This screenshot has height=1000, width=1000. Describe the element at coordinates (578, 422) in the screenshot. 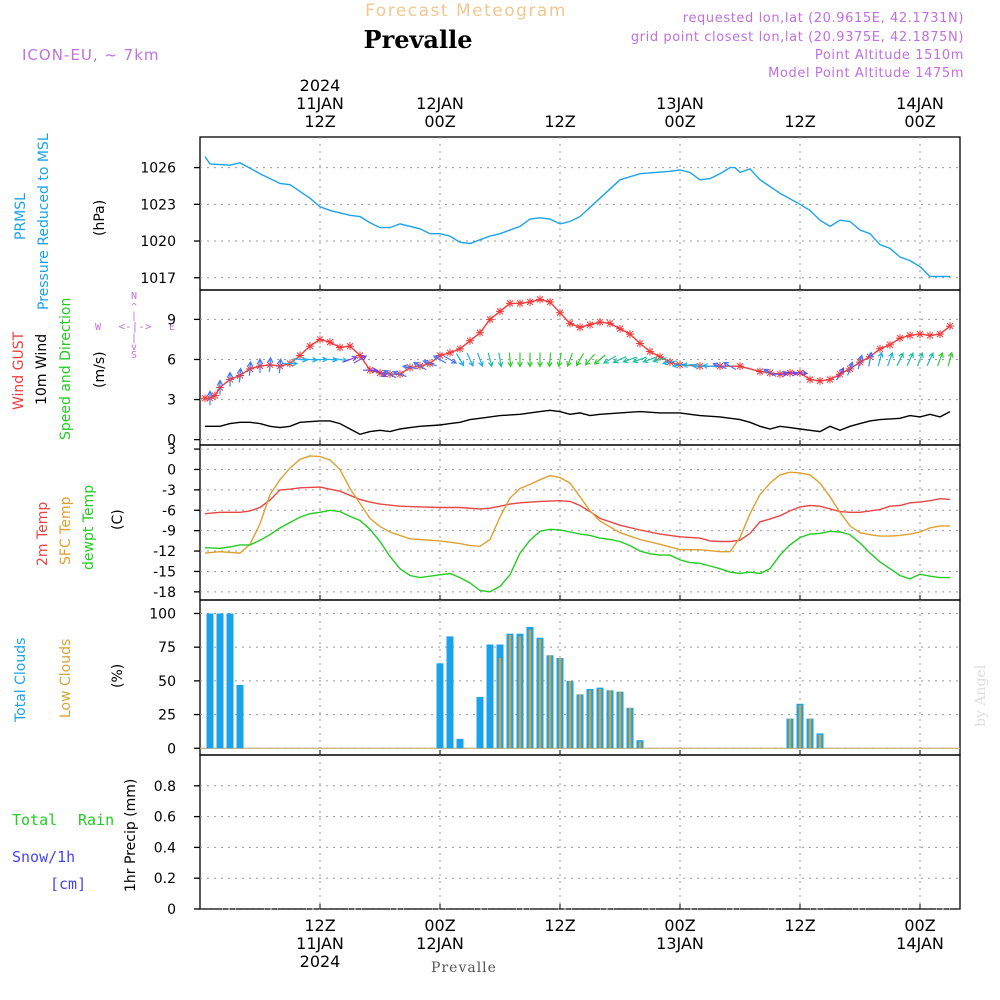

I see `10m-wind-line` at that location.